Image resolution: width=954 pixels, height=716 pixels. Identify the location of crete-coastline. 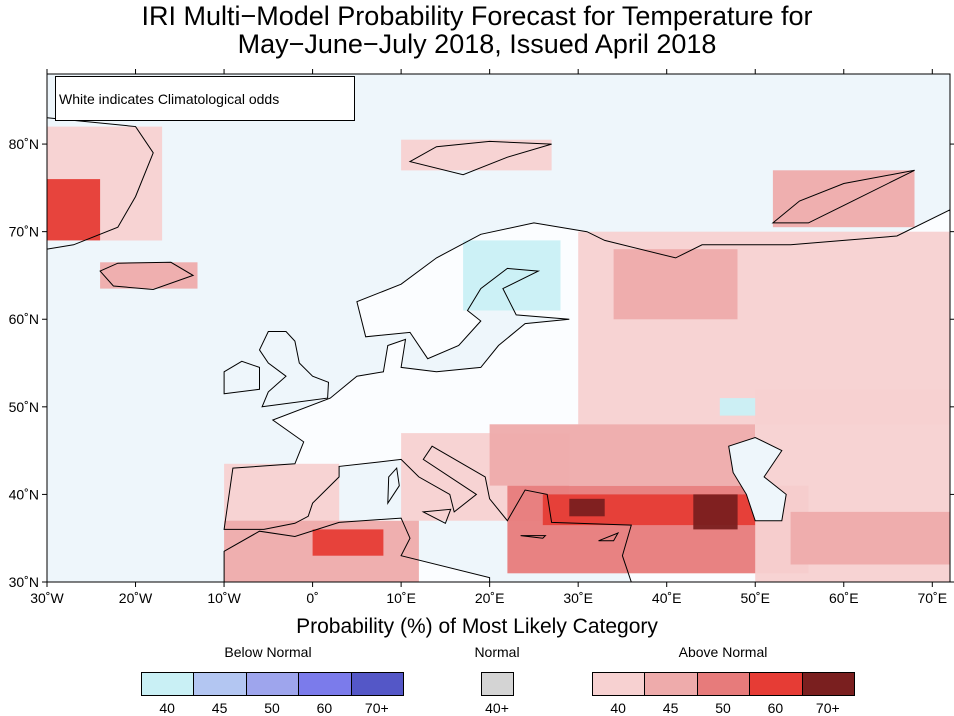
(533, 537).